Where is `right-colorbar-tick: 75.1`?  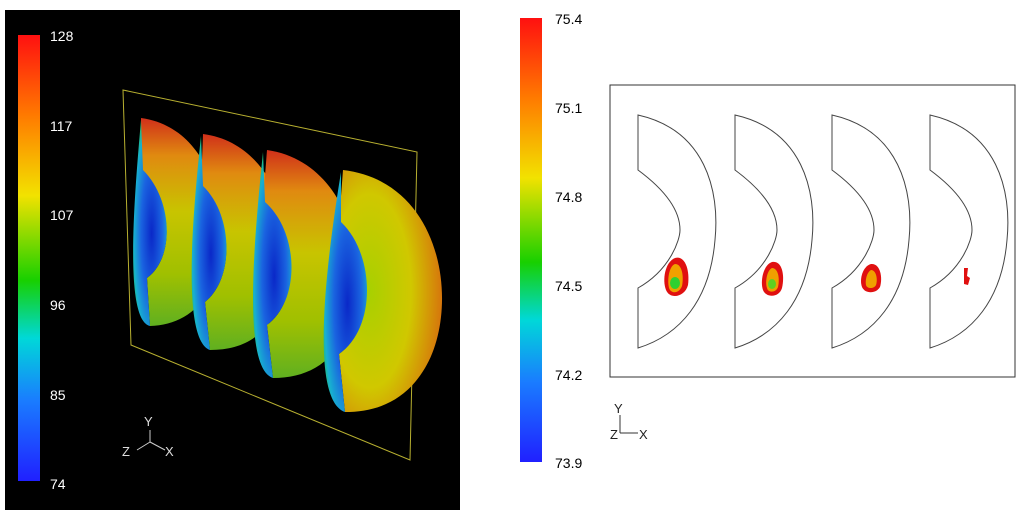
right-colorbar-tick: 75.1 is located at coordinates (569, 108).